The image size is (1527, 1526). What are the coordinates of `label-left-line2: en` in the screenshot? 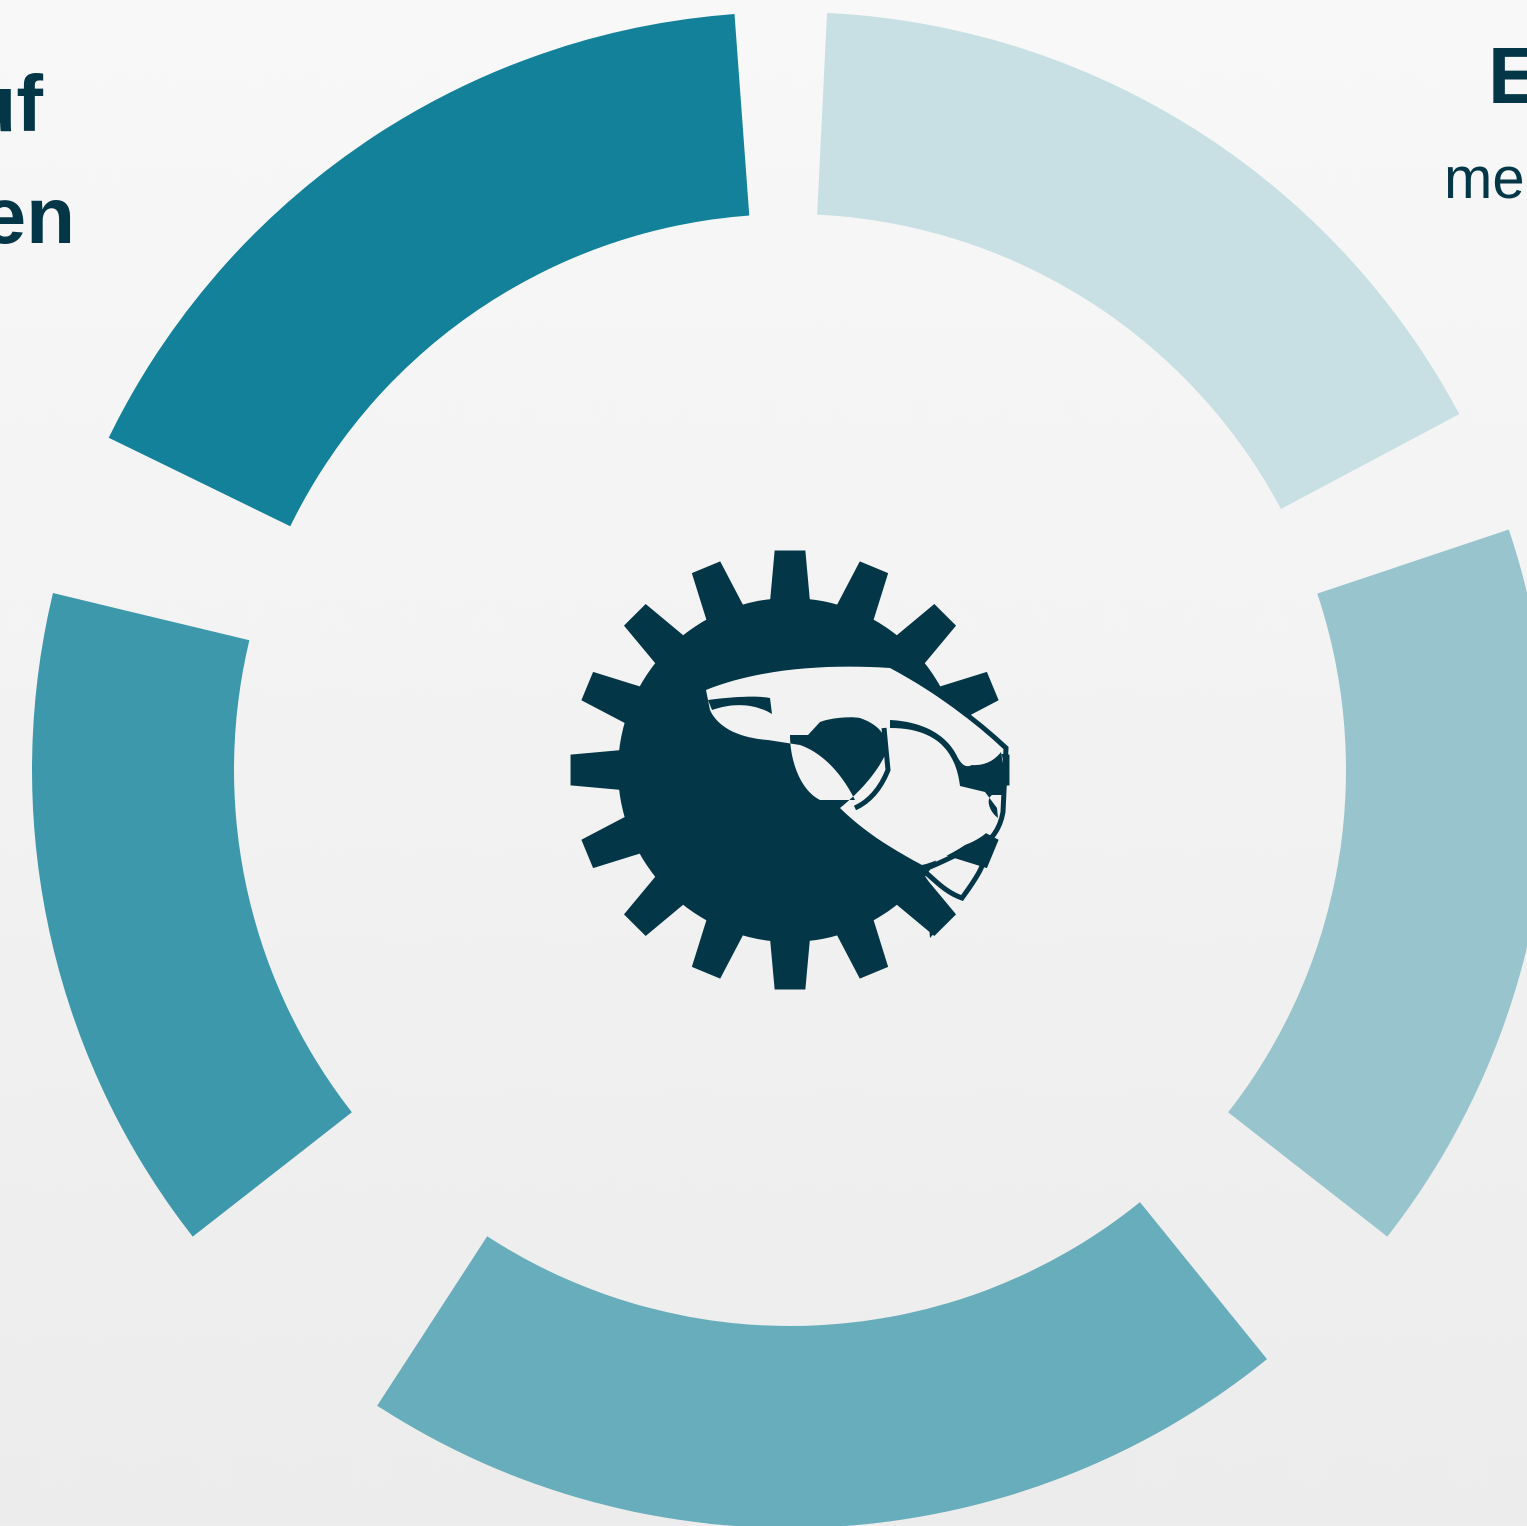 It's located at (37, 215).